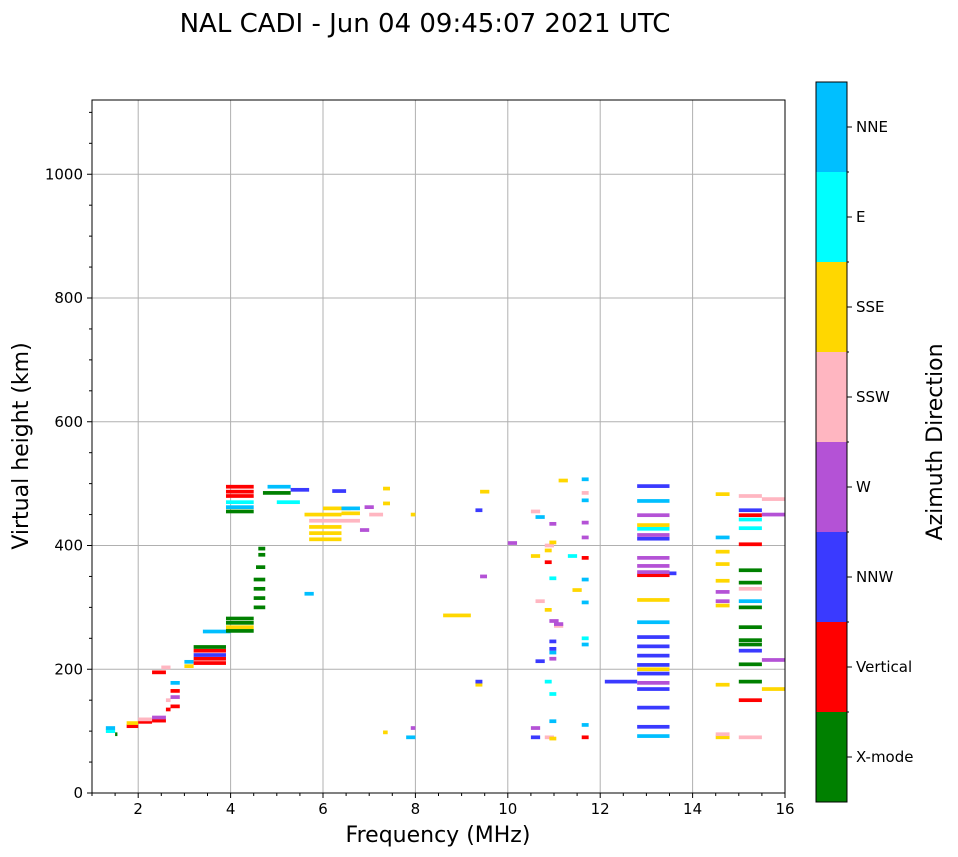  What do you see at coordinates (873, 397) in the screenshot?
I see `colorbar-tick-label: SSW` at bounding box center [873, 397].